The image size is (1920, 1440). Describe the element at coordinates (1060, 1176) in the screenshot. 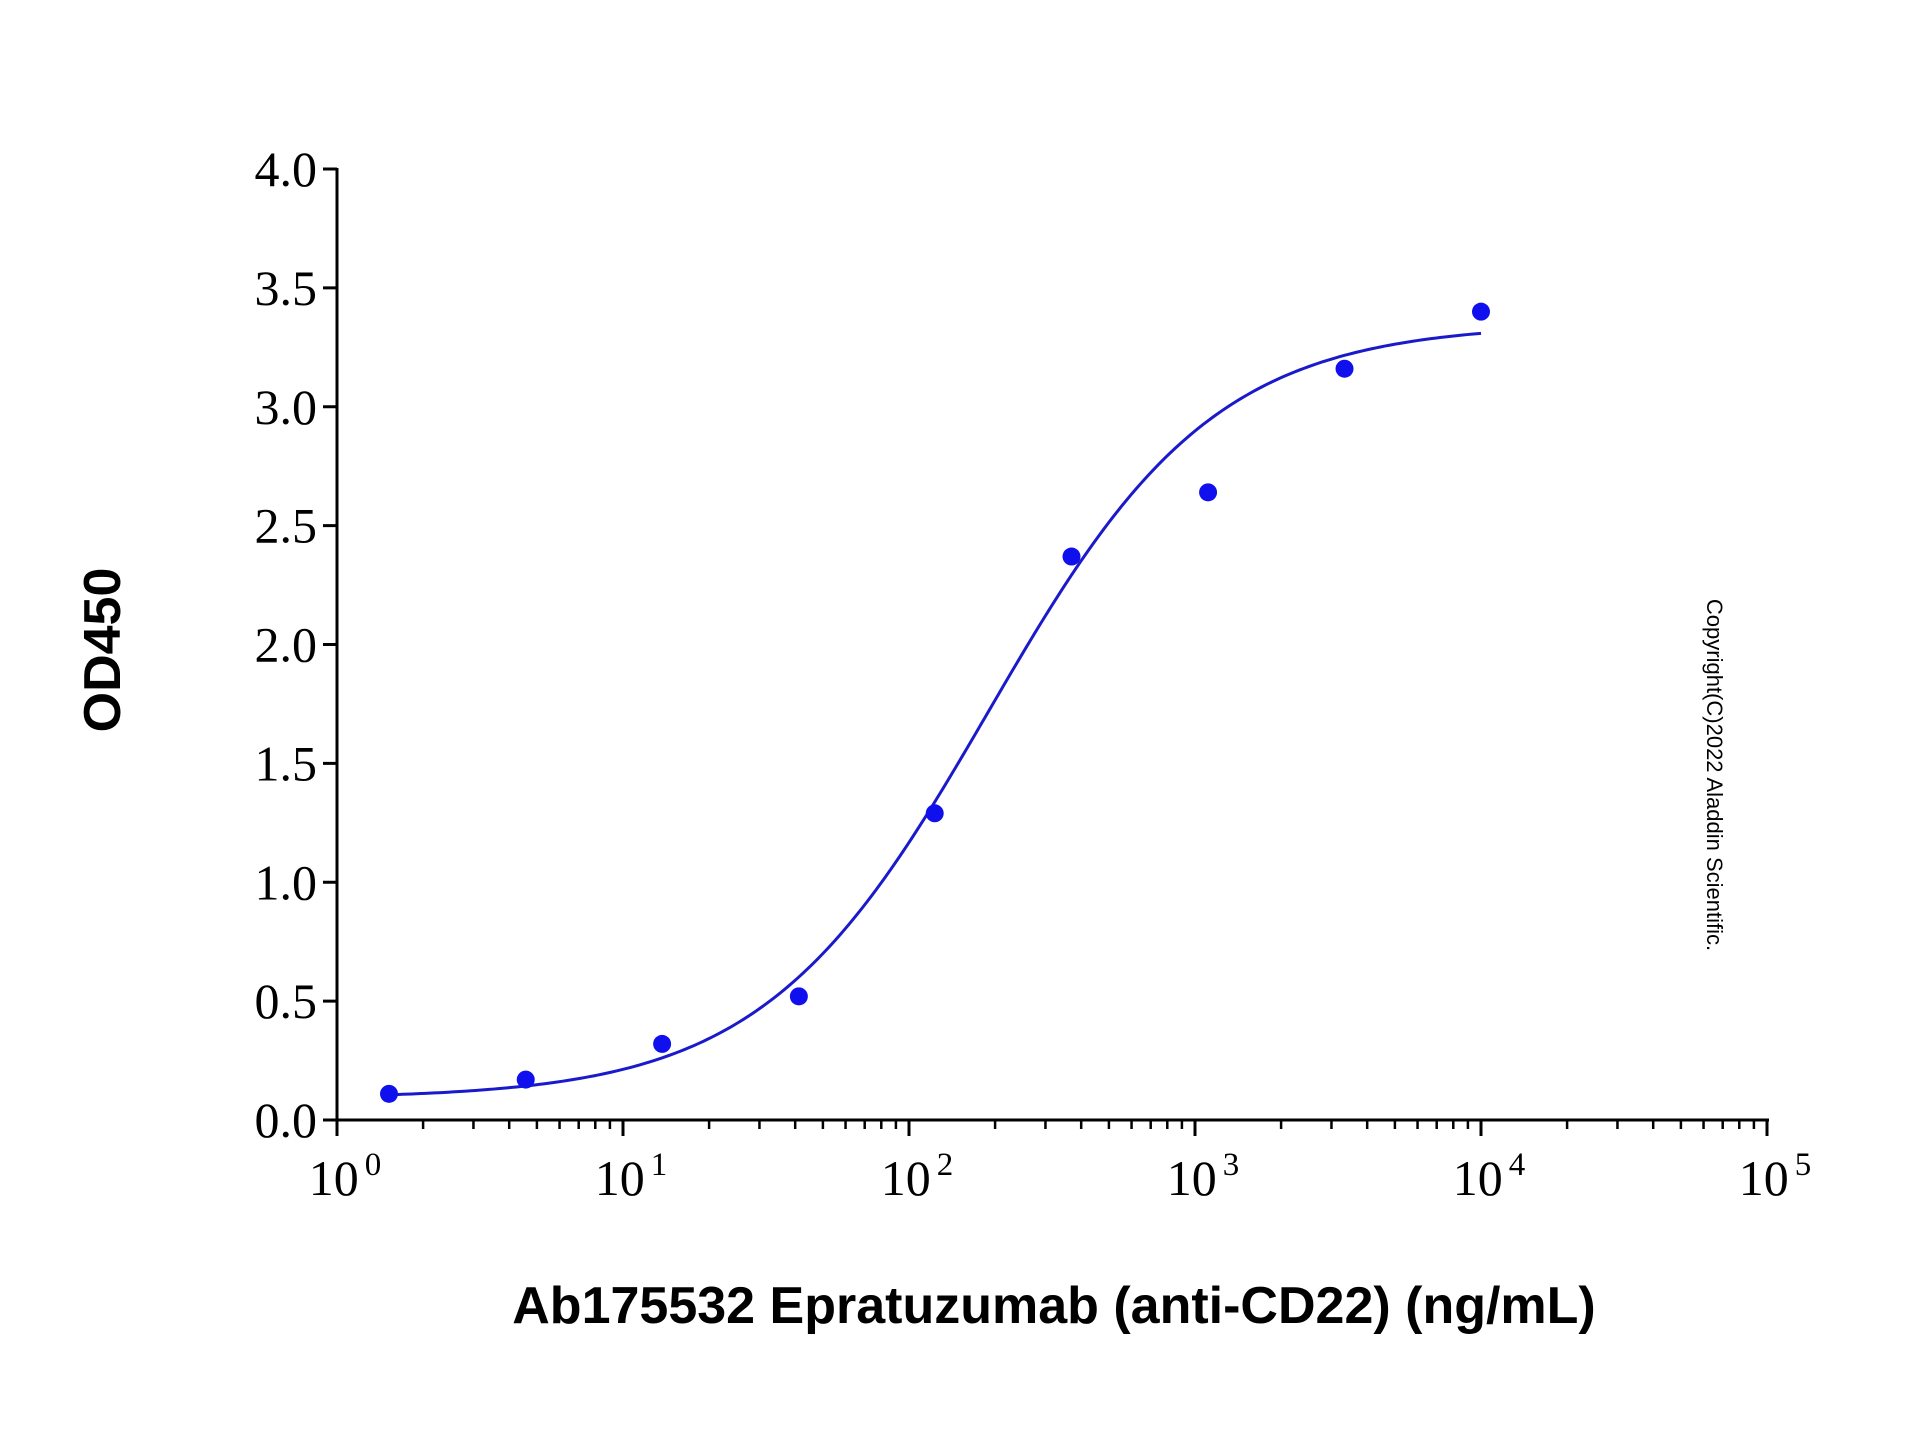

I see `x-tick-labels: 10 0 10 1 10 2 10 3 10 4 10 5` at that location.